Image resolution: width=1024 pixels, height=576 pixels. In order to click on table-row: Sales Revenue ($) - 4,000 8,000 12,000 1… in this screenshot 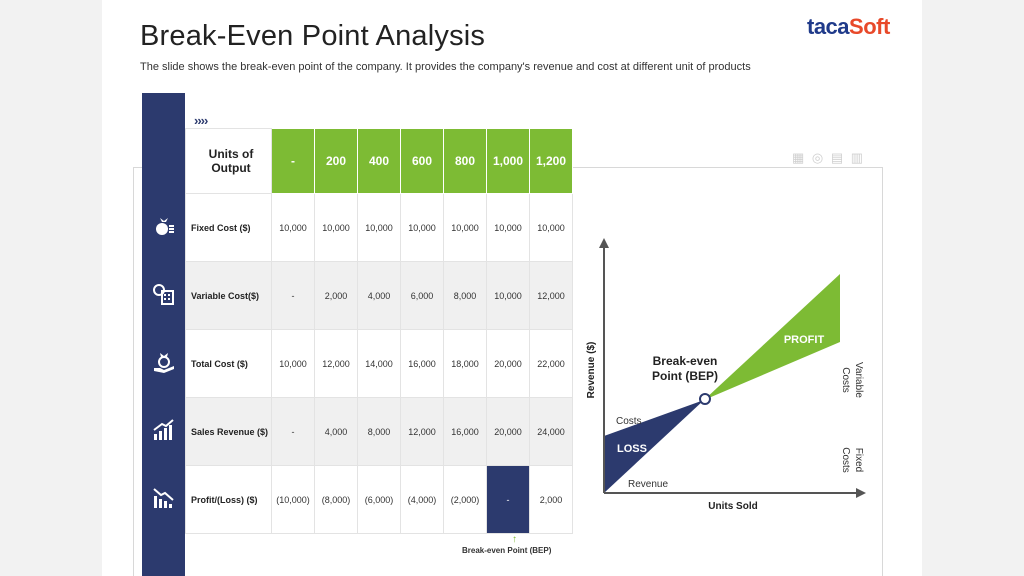, I will do `click(379, 431)`.